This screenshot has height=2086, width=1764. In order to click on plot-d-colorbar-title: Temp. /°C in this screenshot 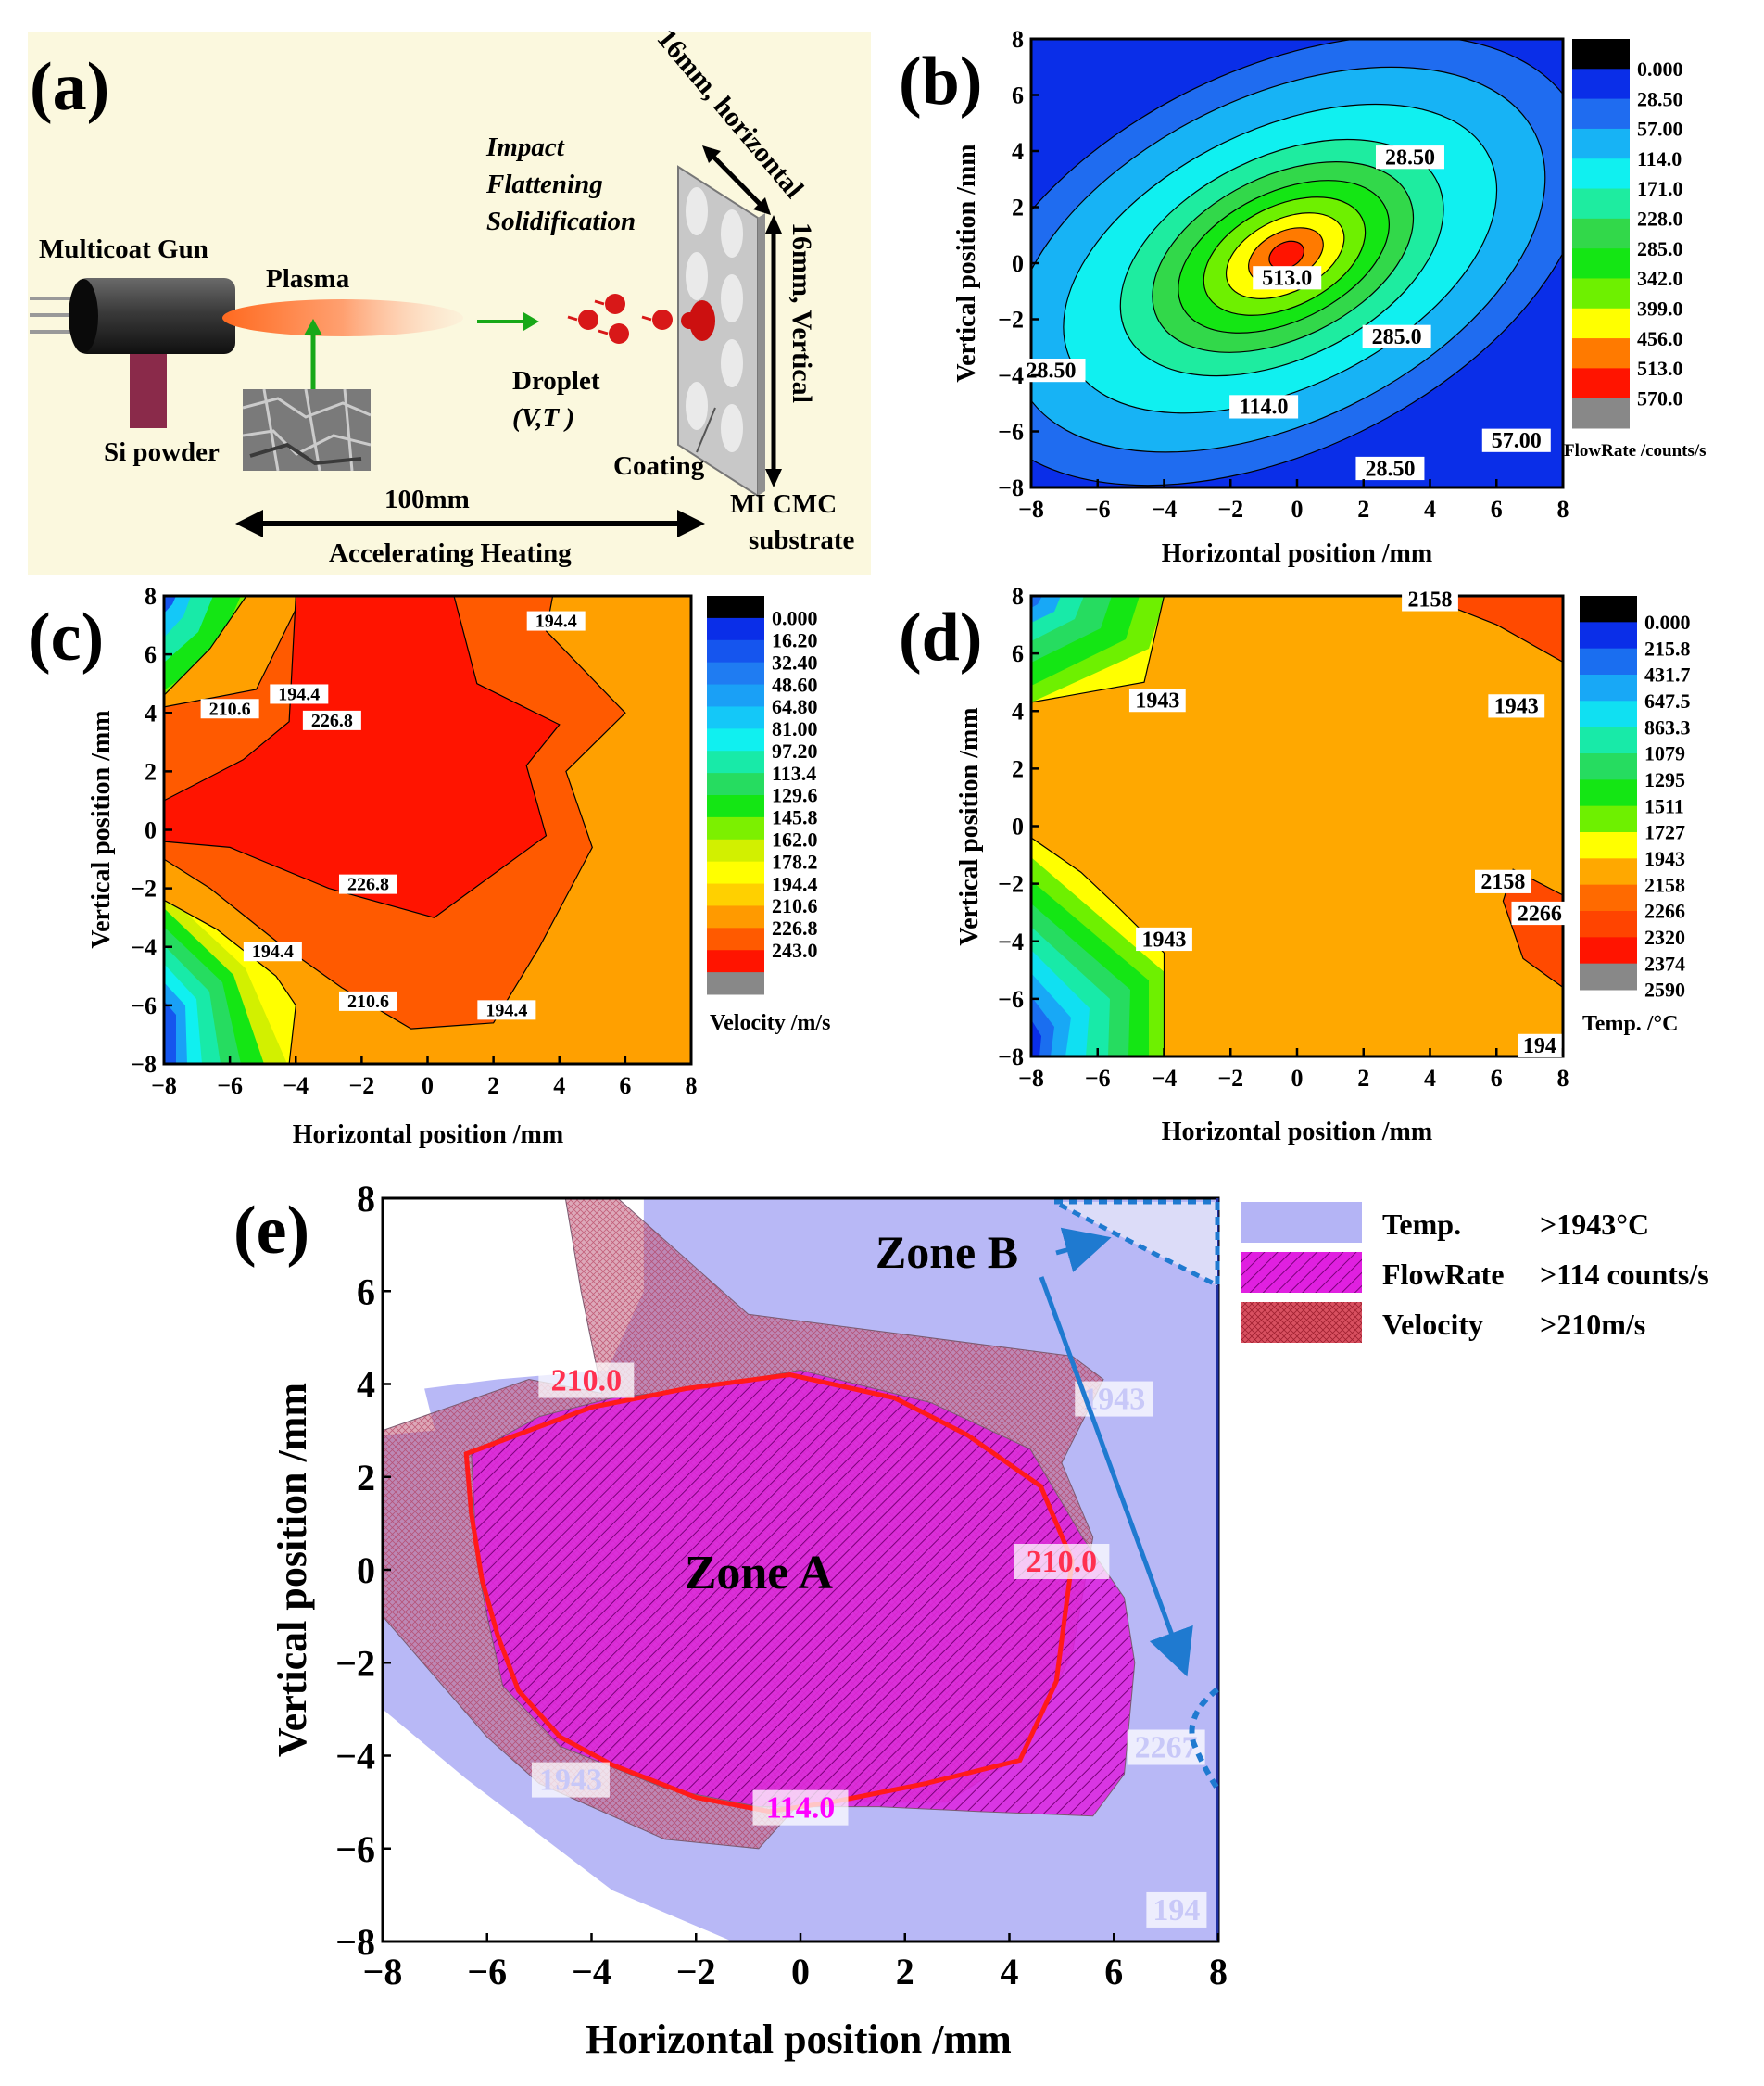, I will do `click(1630, 1024)`.